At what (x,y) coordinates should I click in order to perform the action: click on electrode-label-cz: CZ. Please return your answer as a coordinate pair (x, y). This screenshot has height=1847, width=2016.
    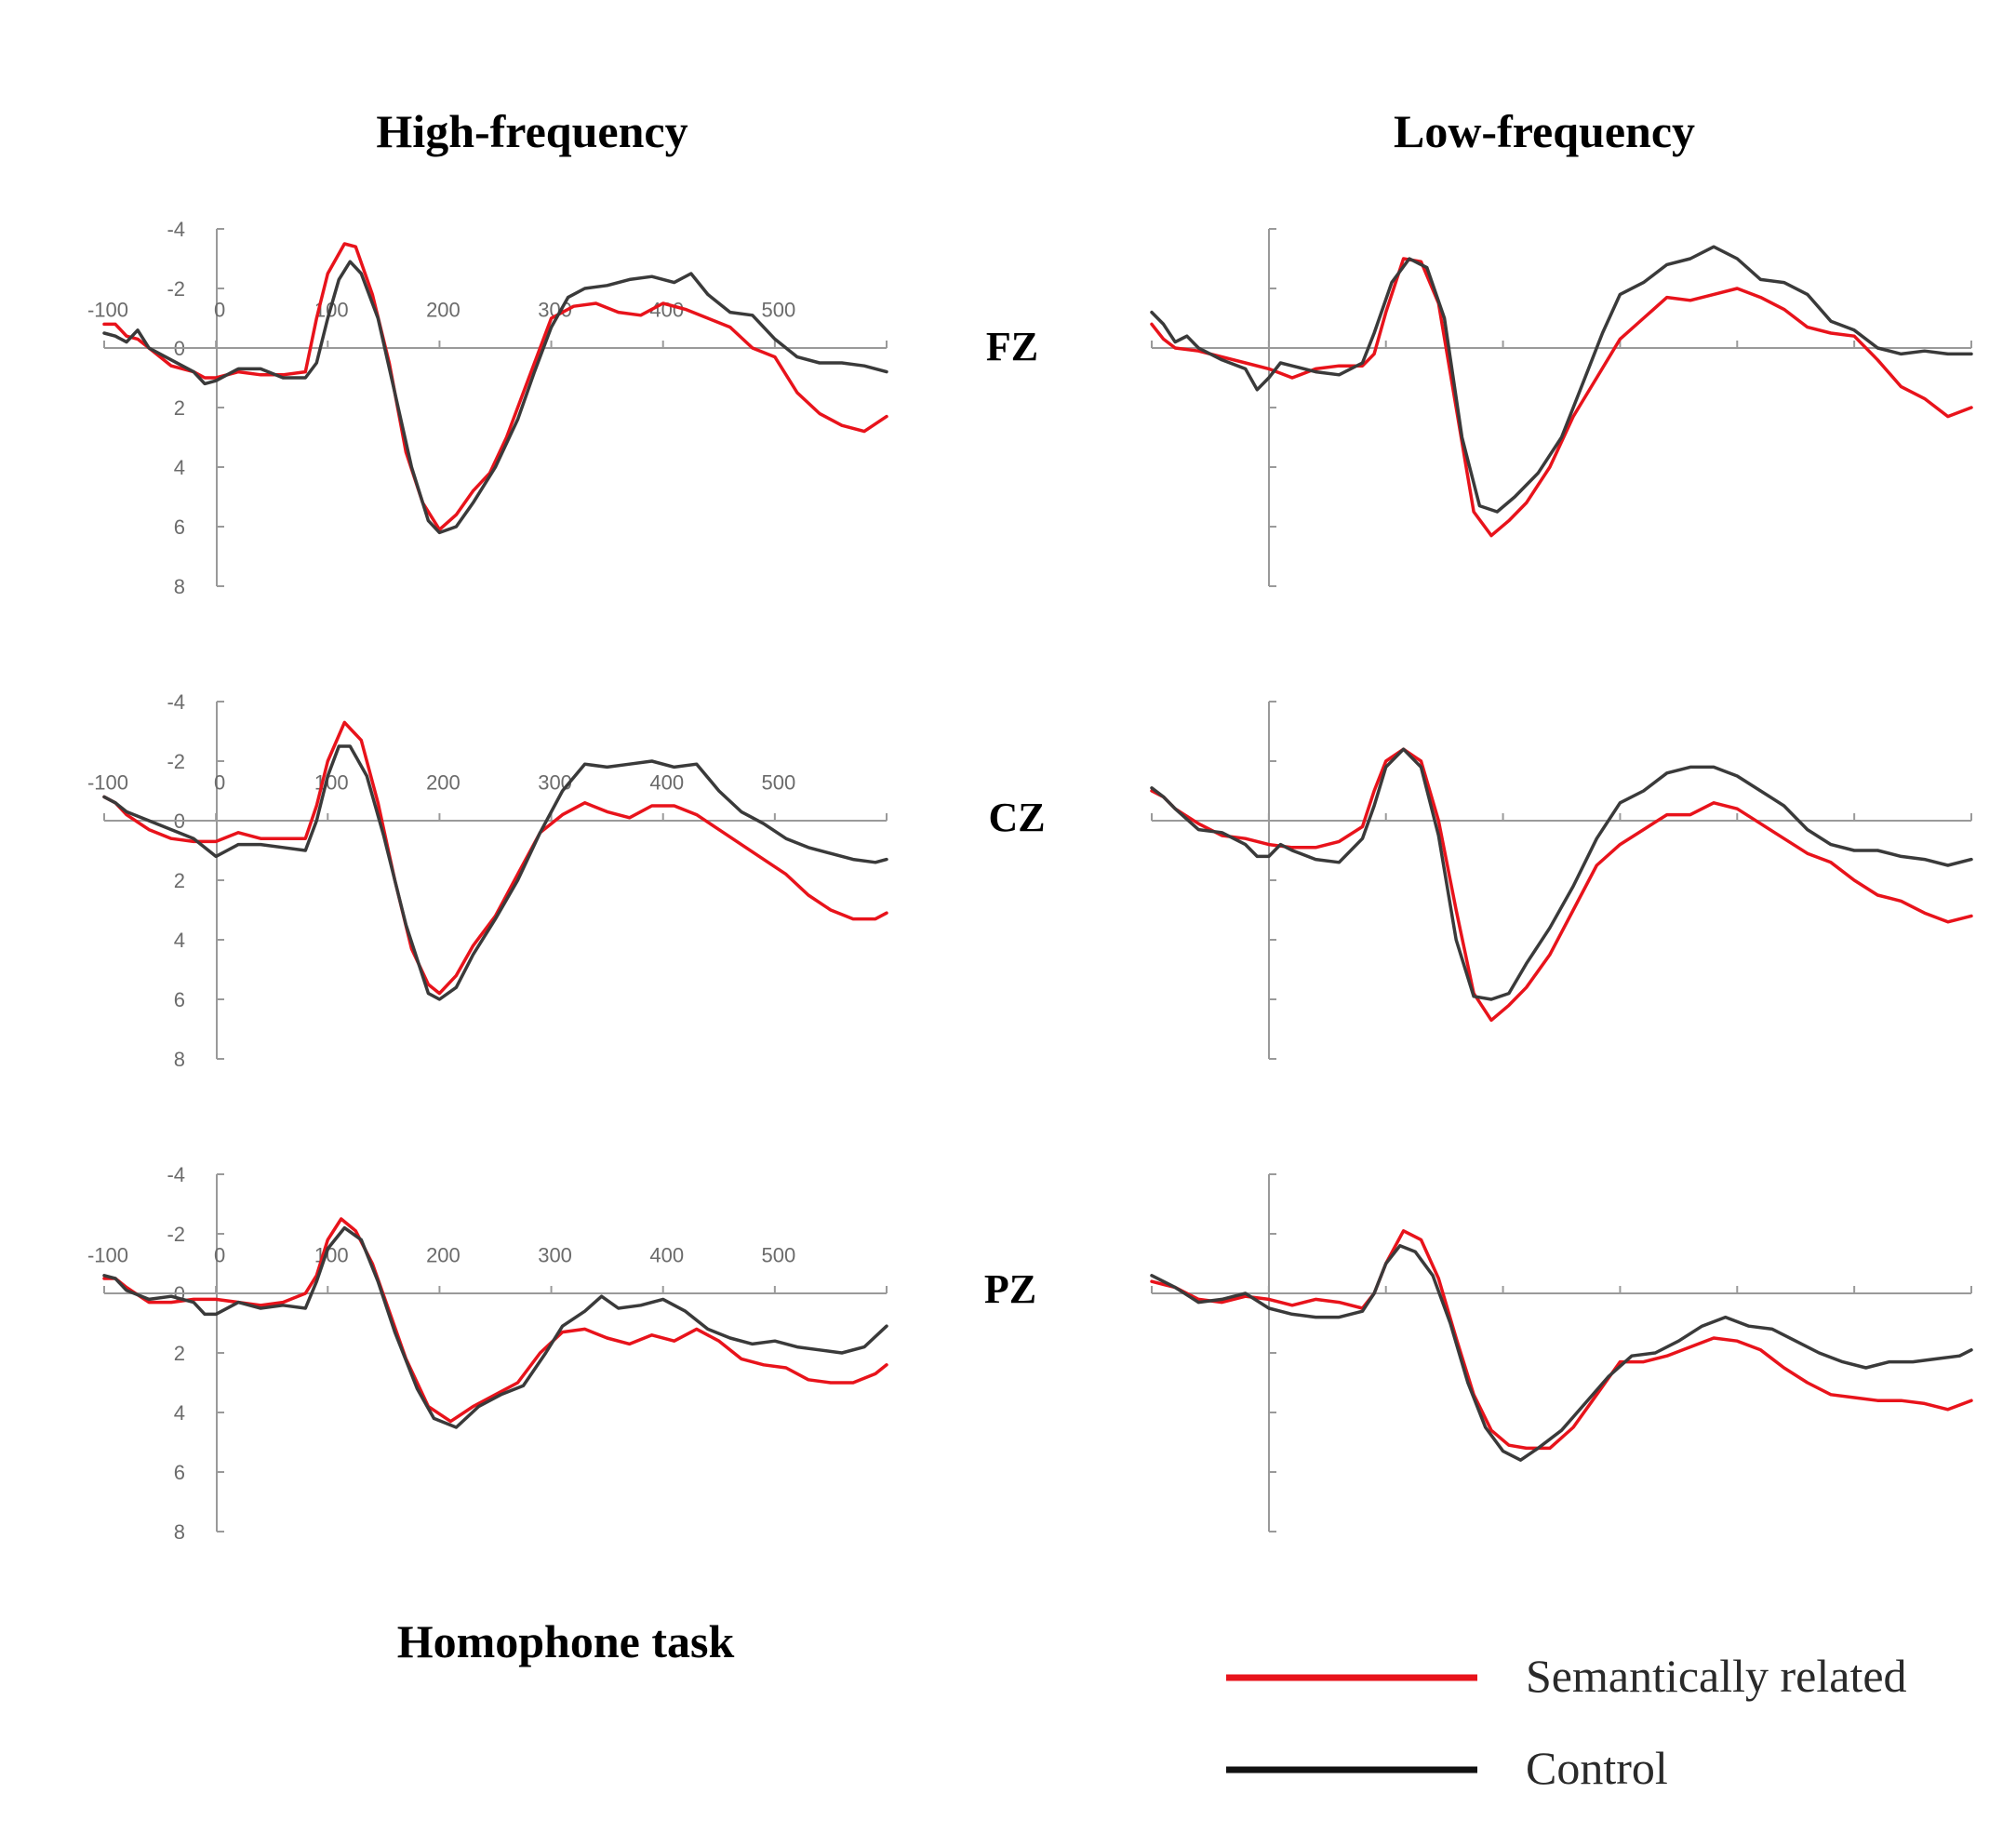
    Looking at the image, I should click on (1016, 817).